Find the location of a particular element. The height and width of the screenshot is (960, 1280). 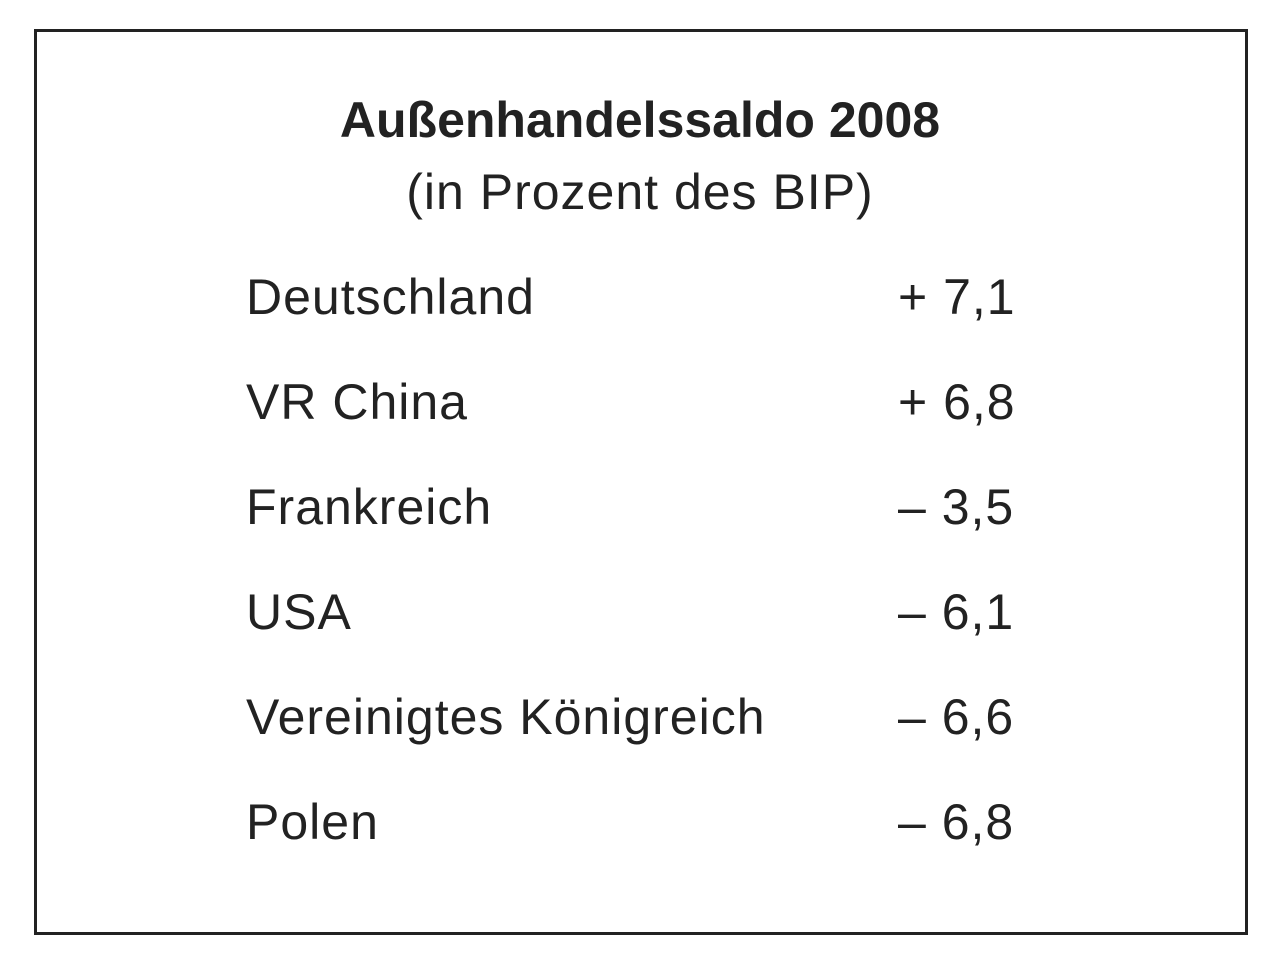

table-subtitle: (in Prozent des BIP) is located at coordinates (640, 192).